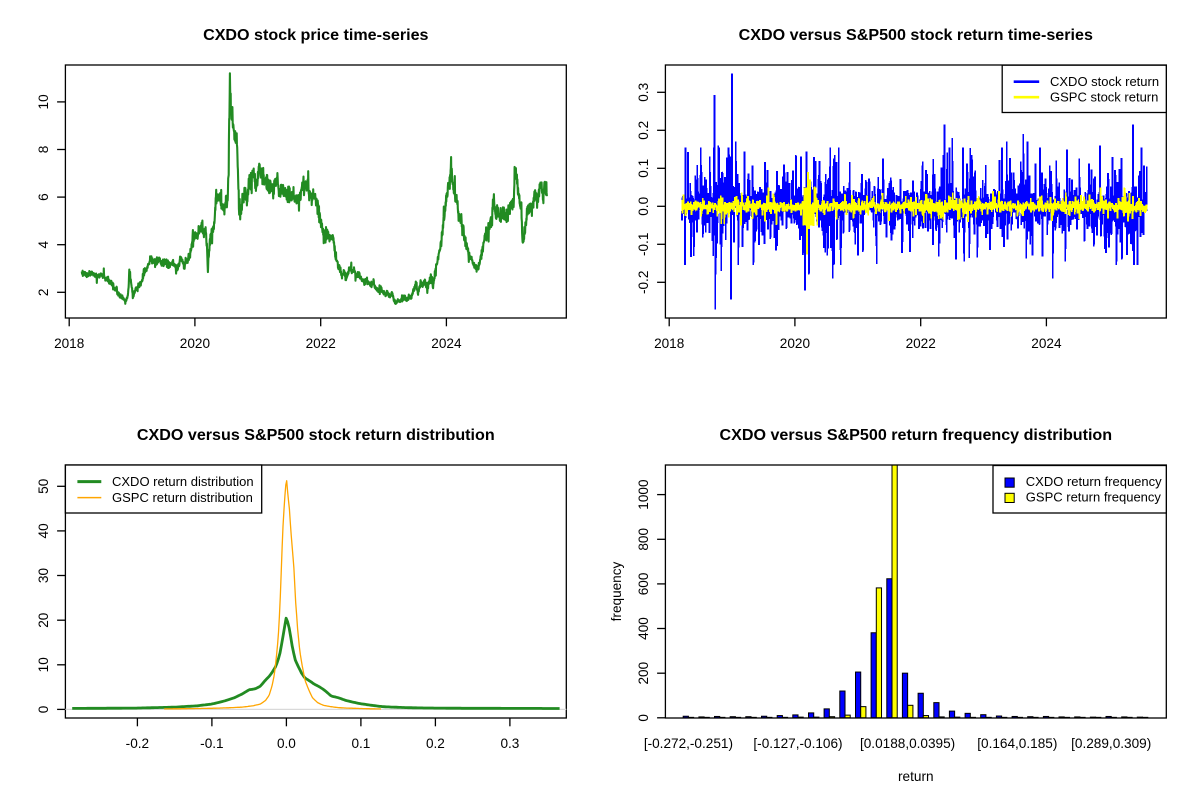 The image size is (1200, 805). What do you see at coordinates (43, 576) in the screenshot?
I see `svg-text: 30` at bounding box center [43, 576].